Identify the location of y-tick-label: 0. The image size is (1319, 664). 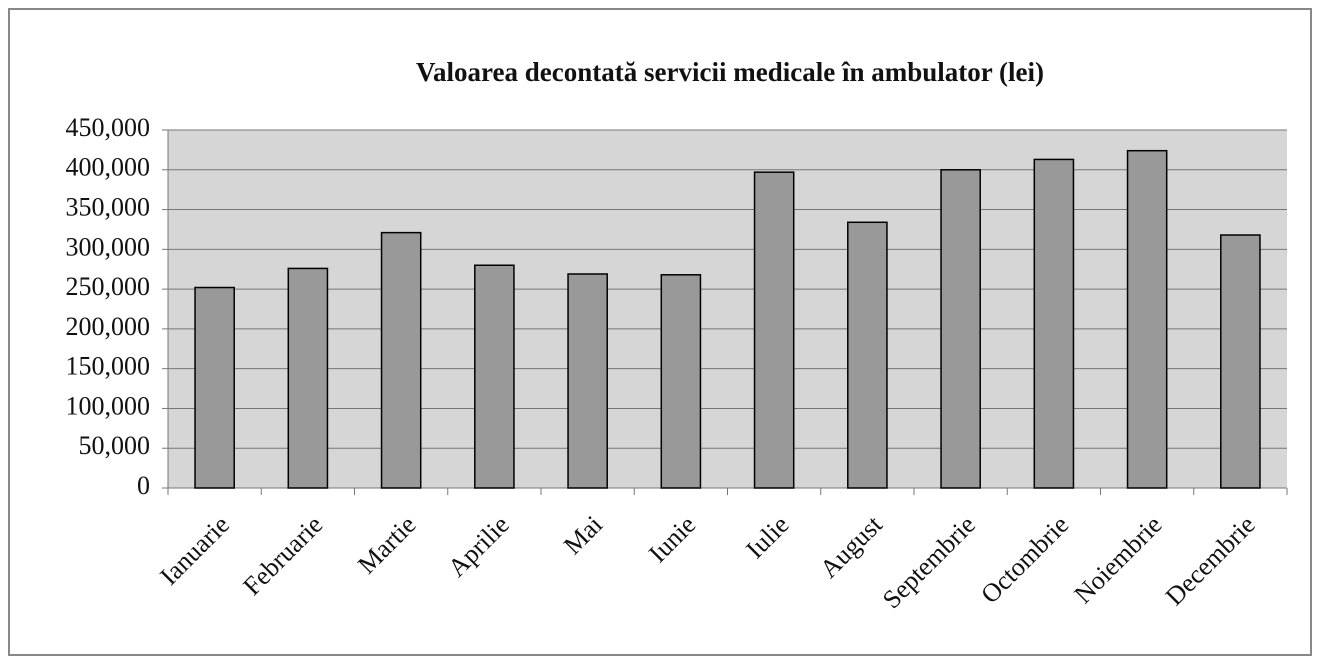
(143, 485).